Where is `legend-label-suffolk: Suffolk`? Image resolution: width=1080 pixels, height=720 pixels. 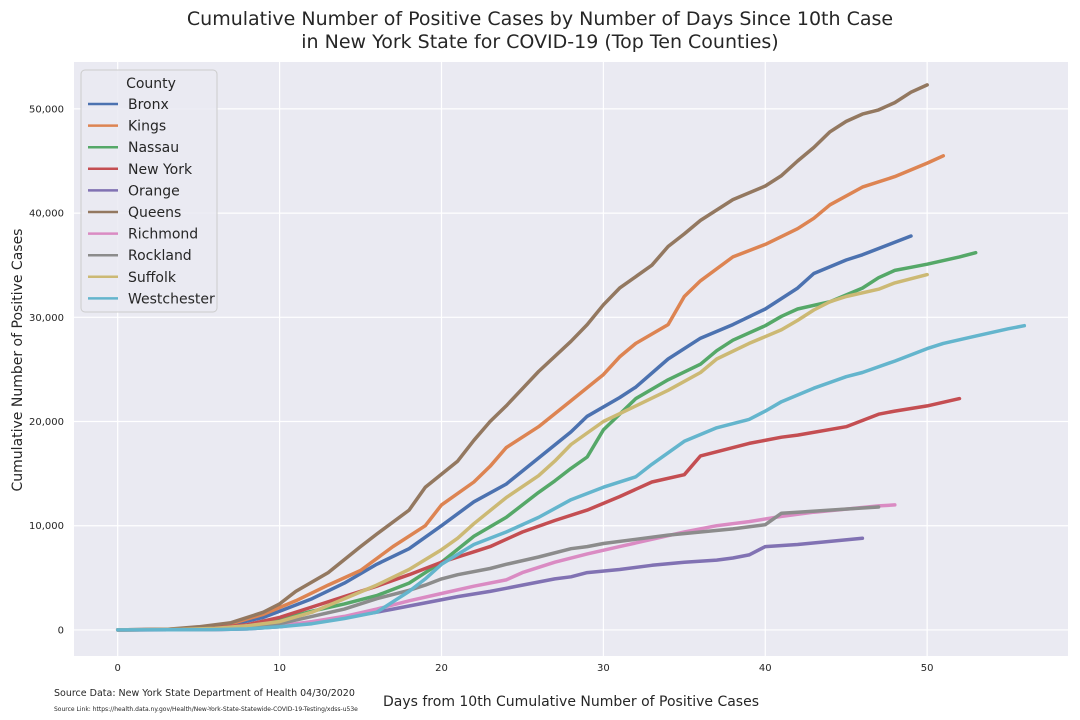
legend-label-suffolk: Suffolk is located at coordinates (152, 278).